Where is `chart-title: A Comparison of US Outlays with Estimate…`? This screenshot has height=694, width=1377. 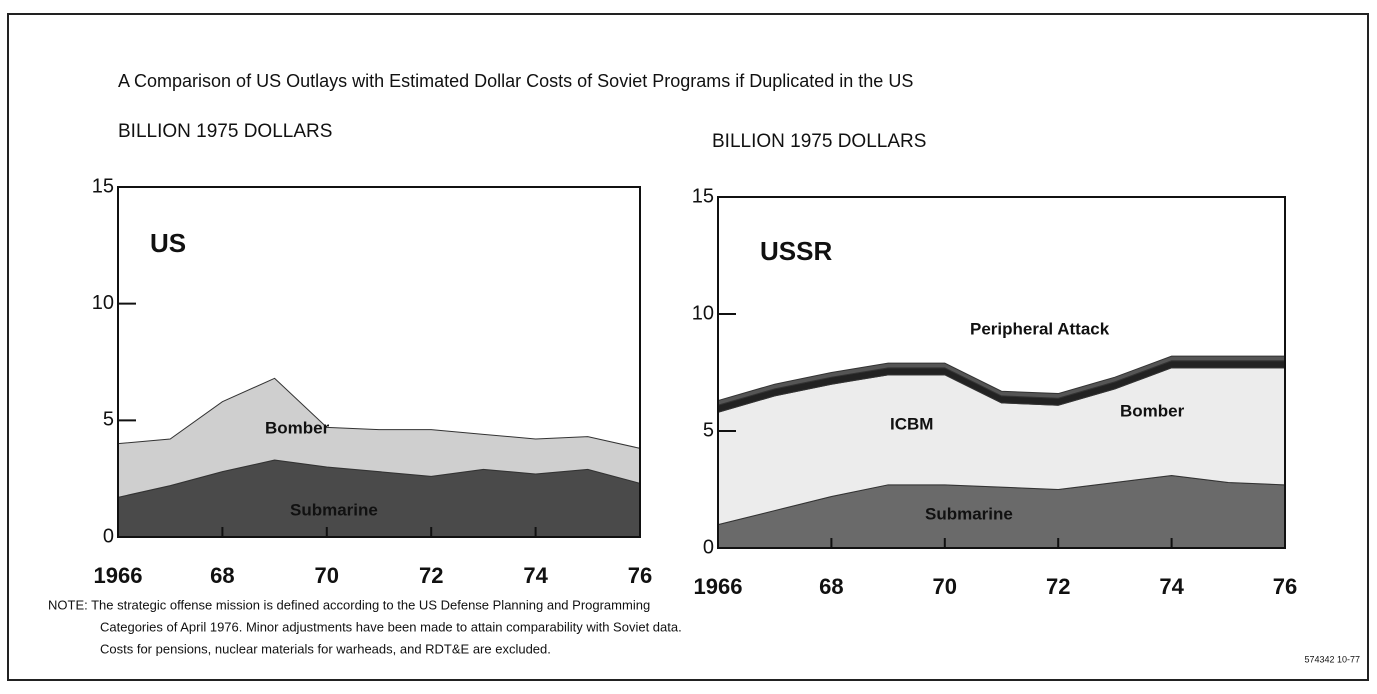 chart-title: A Comparison of US Outlays with Estimate… is located at coordinates (515, 81).